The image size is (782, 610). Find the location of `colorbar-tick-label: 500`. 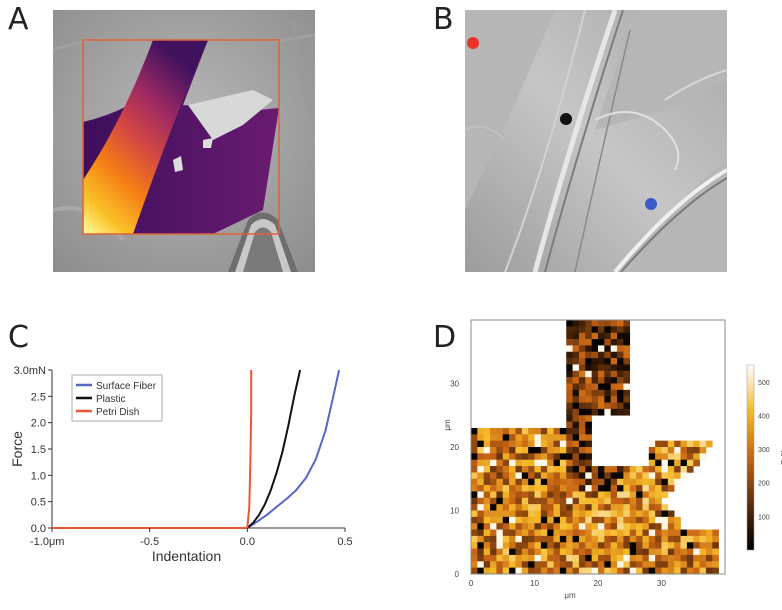

colorbar-tick-label: 500 is located at coordinates (764, 383).